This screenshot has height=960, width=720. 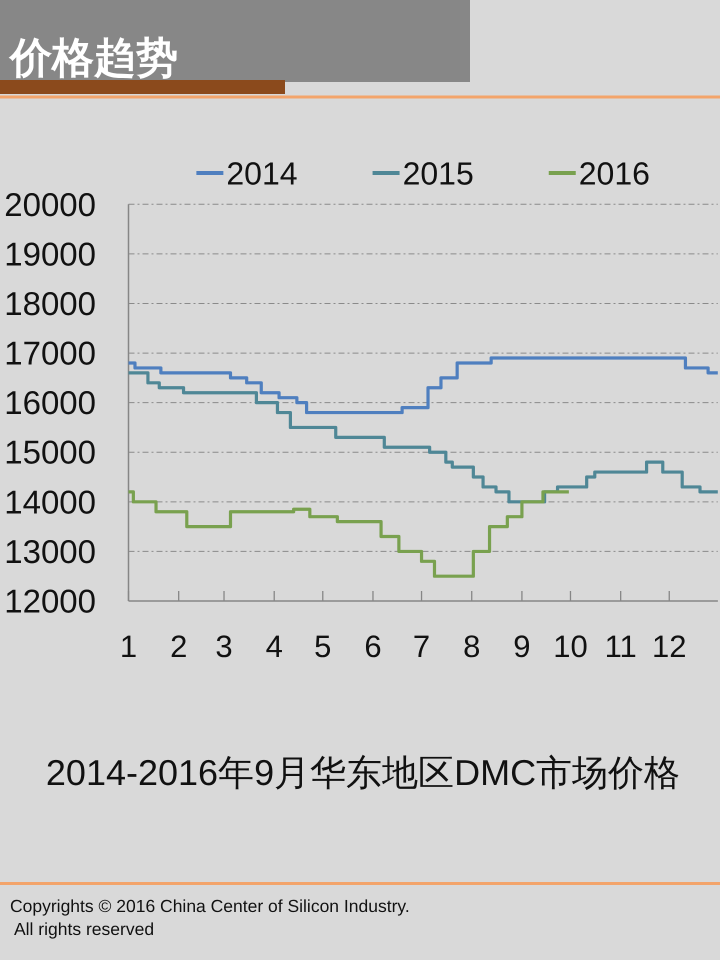 I want to click on y-tick-label: 20000, so click(x=50, y=204).